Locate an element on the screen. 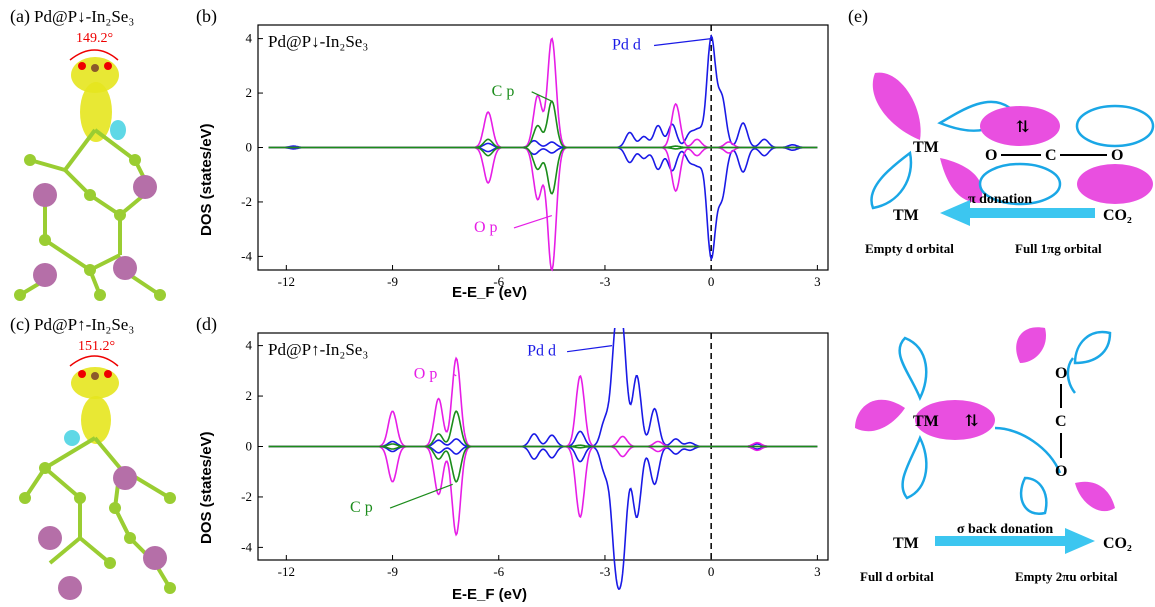 Image resolution: width=1155 pixels, height=607 pixels. empty-2piu-label: Empty 2πu orbital is located at coordinates (1066, 576).